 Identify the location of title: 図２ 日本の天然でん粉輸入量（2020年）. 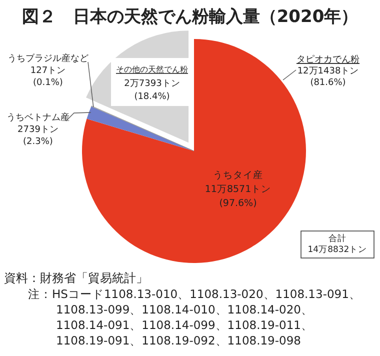
(190, 17).